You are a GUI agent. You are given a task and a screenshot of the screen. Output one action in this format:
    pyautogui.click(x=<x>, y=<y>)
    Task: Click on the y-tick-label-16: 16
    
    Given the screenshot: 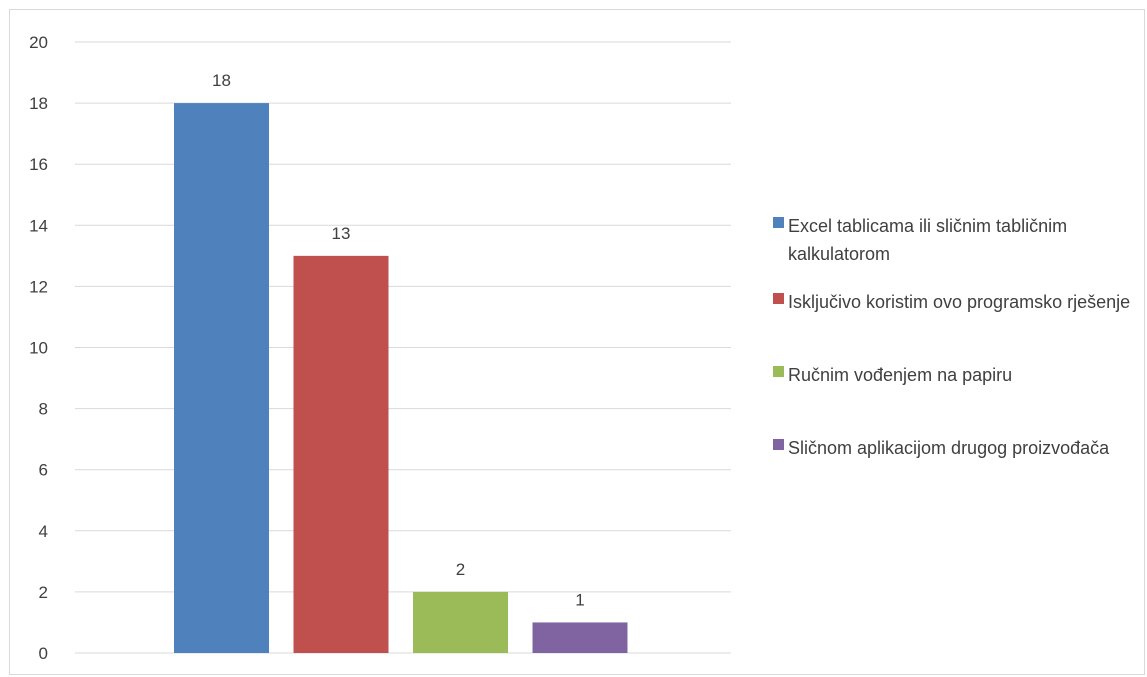 What is the action you would take?
    pyautogui.click(x=38, y=164)
    